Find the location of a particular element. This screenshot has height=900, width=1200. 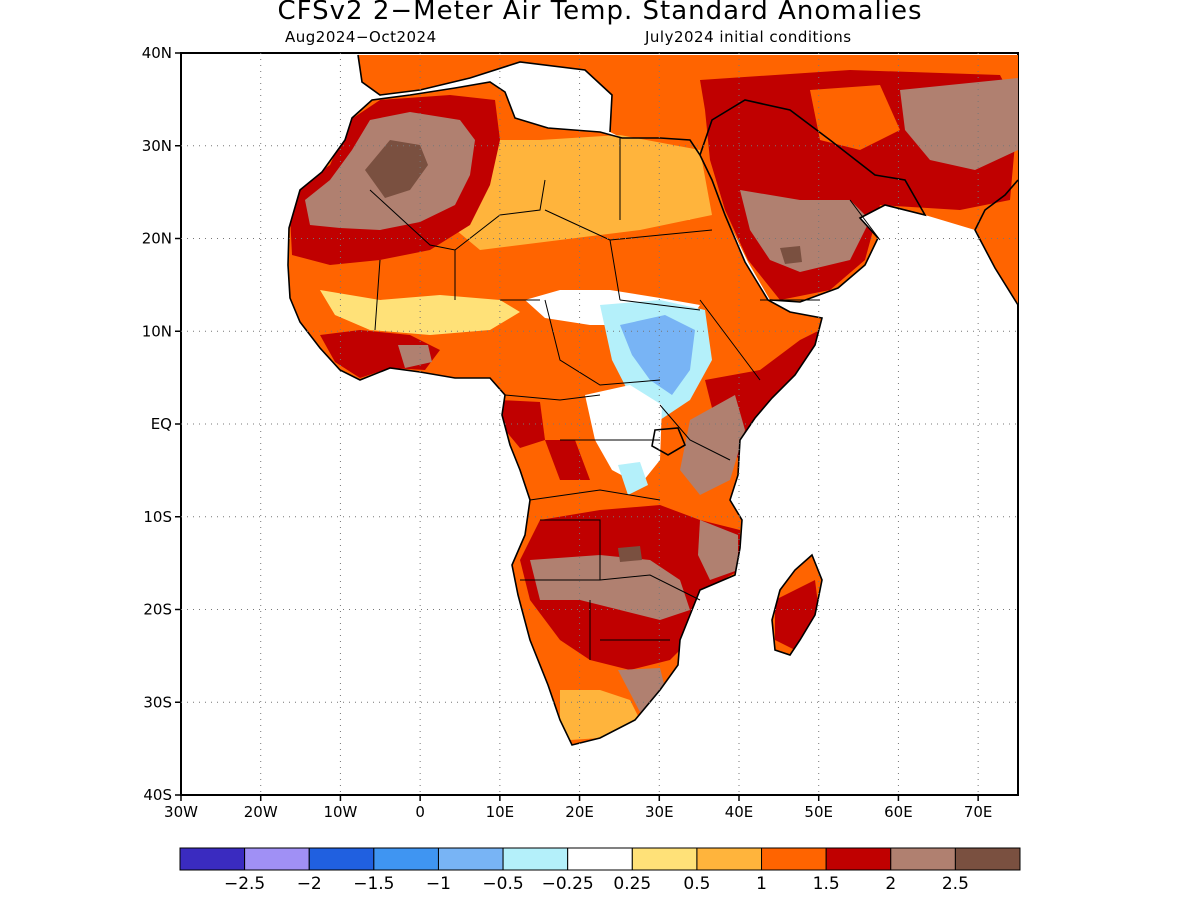

lat-tick-label: 40S is located at coordinates (157, 795).